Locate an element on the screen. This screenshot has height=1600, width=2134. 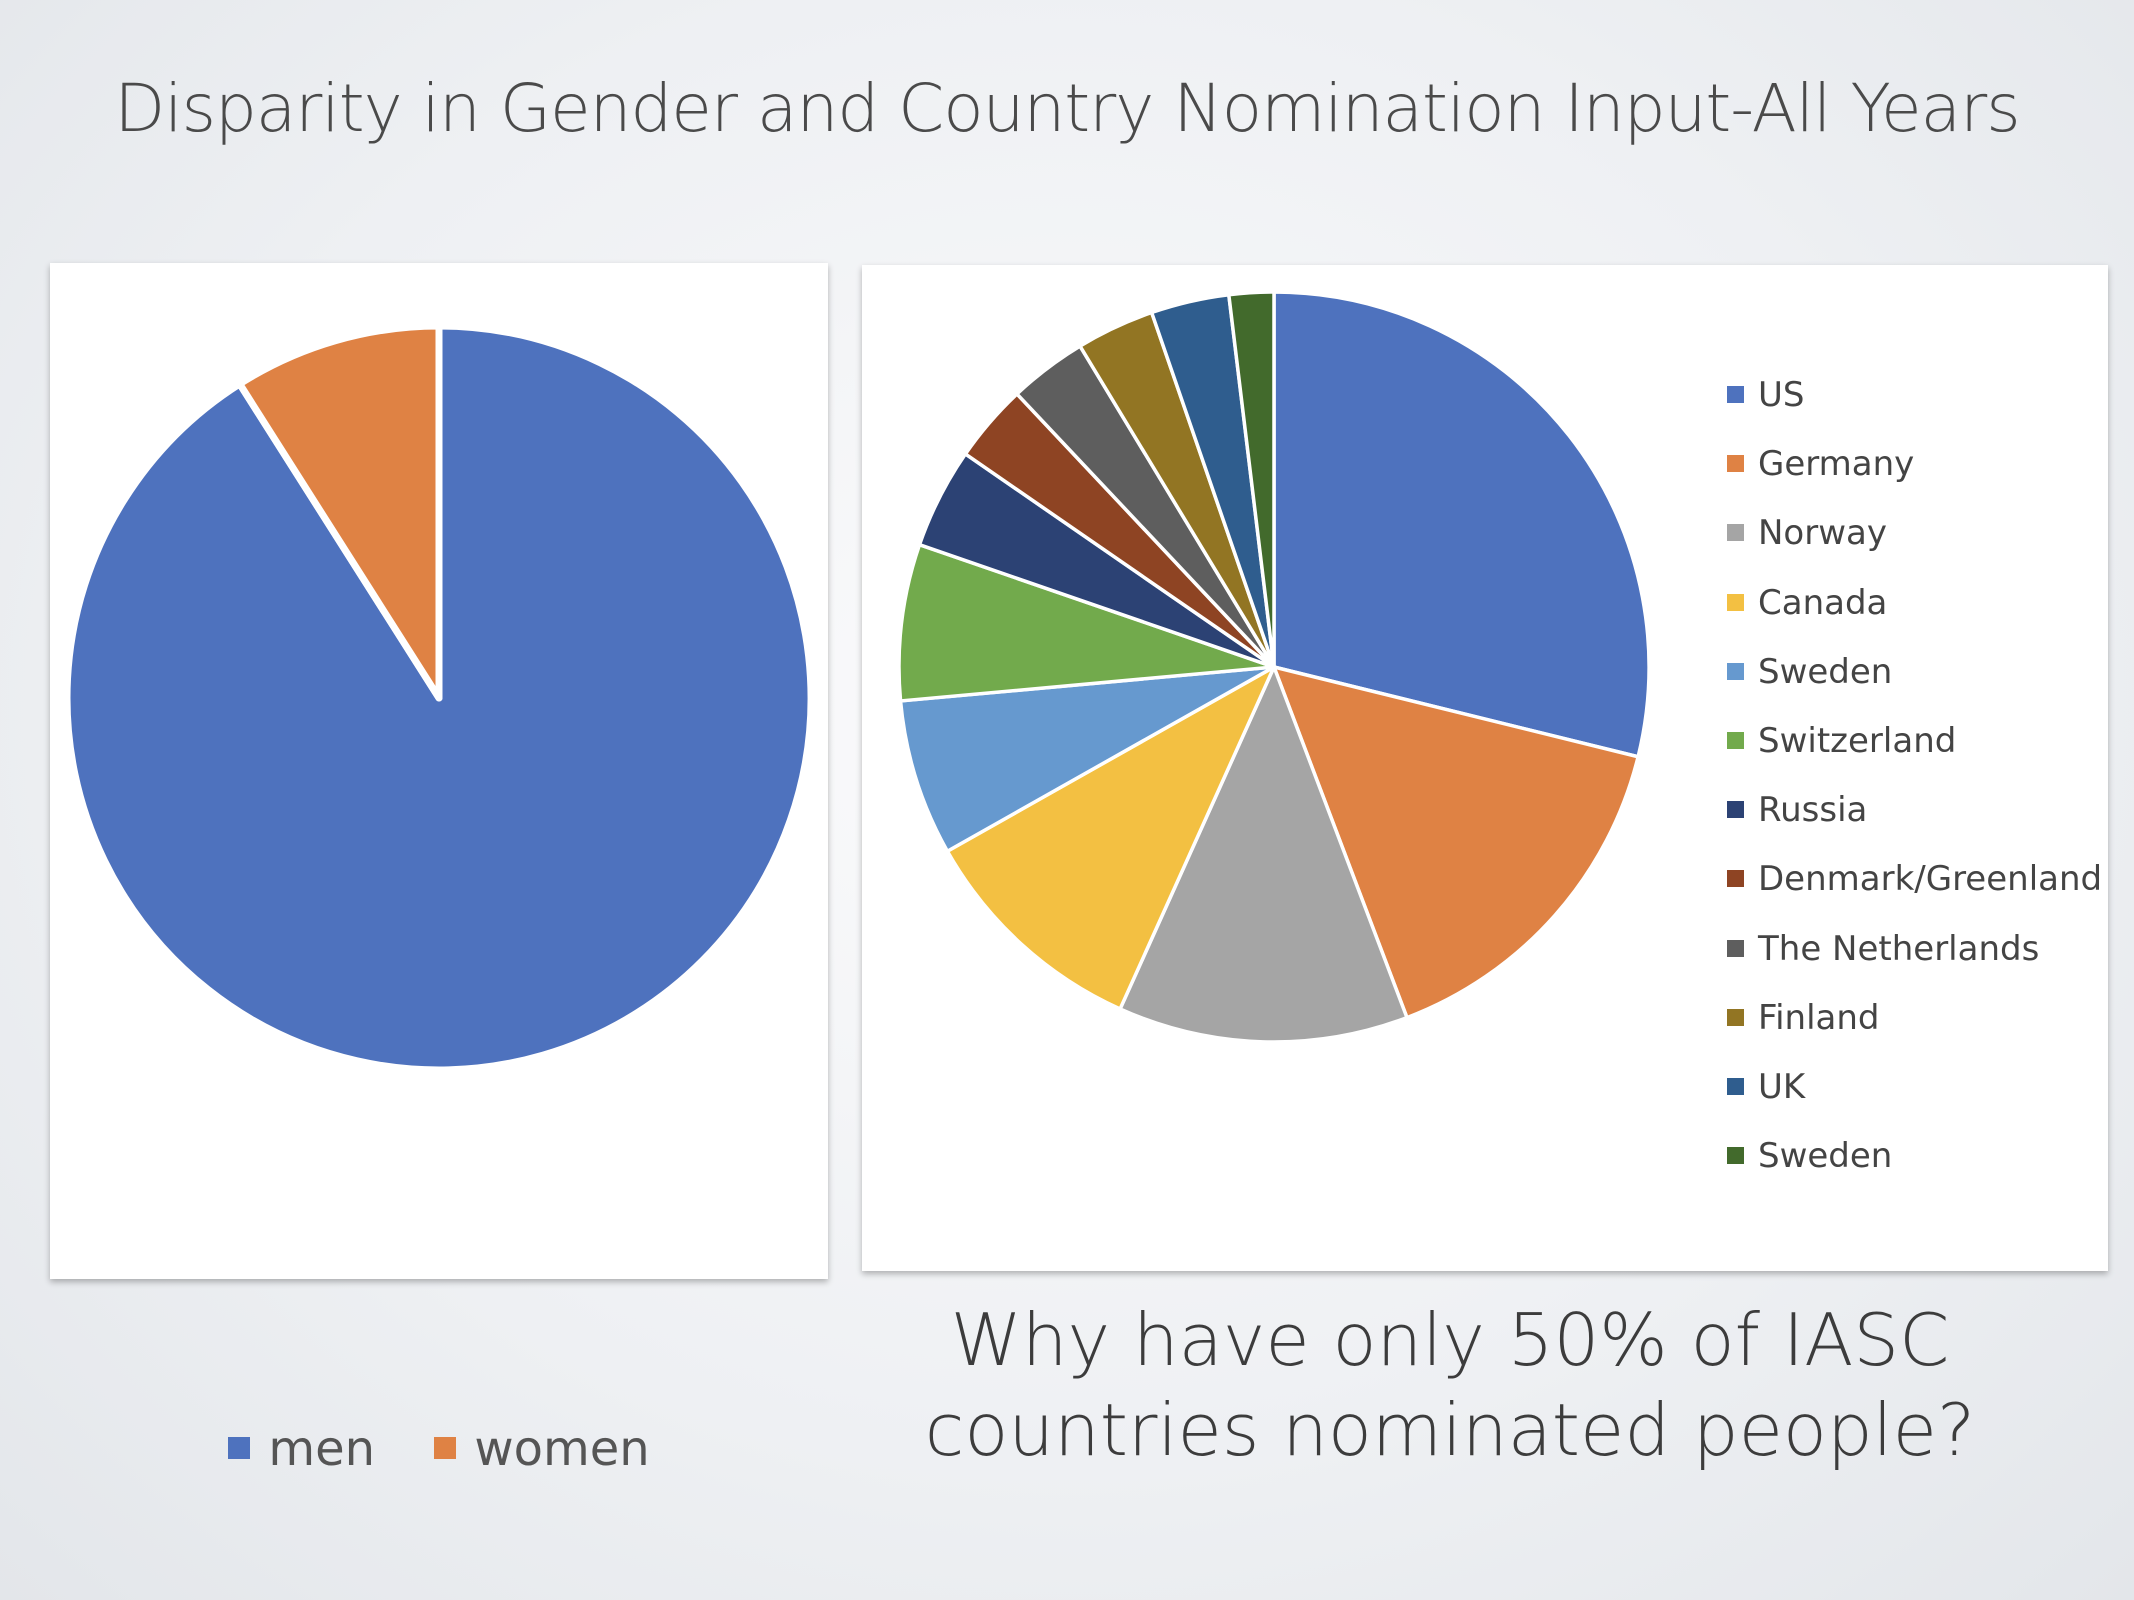
legend-item-uk: UK is located at coordinates (1914, 1101).